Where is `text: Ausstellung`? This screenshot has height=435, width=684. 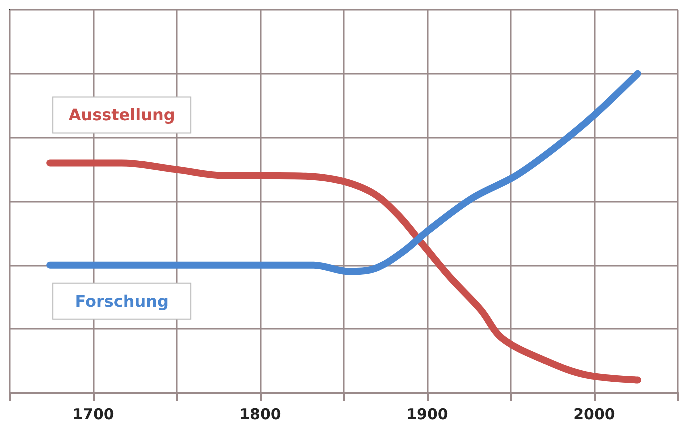
text: Ausstellung is located at coordinates (122, 115).